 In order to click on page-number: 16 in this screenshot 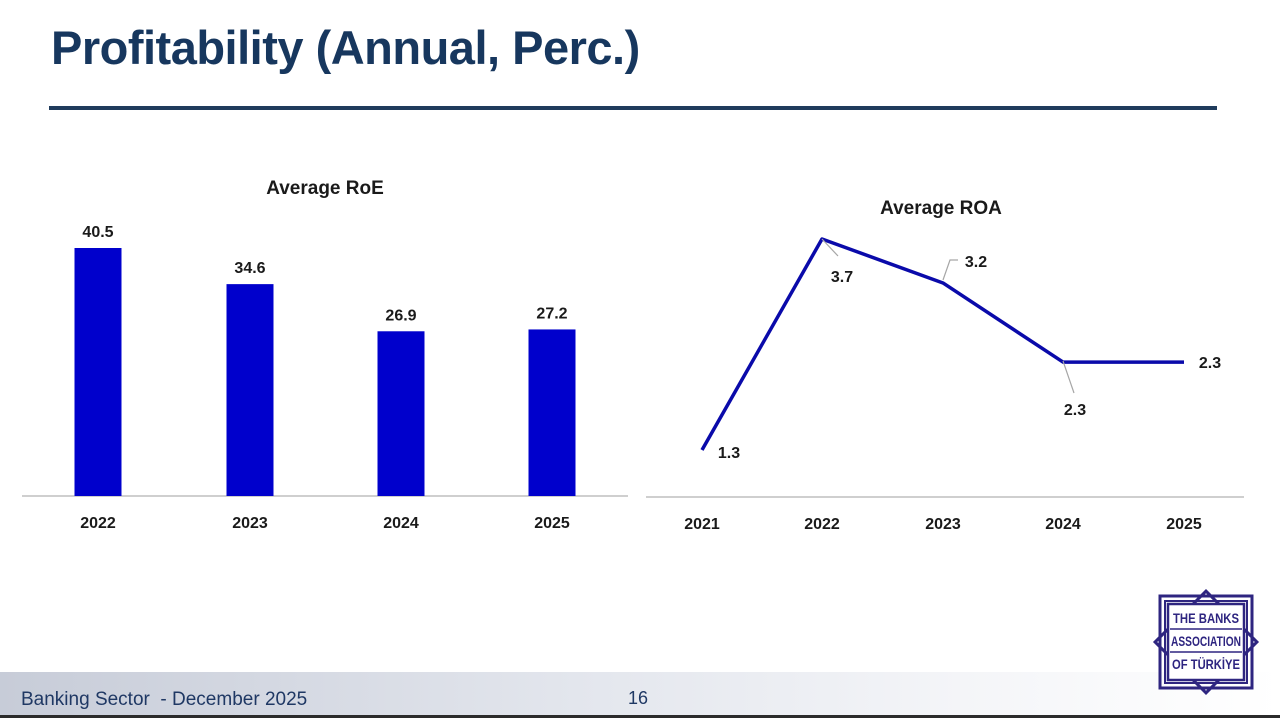, I will do `click(638, 698)`.